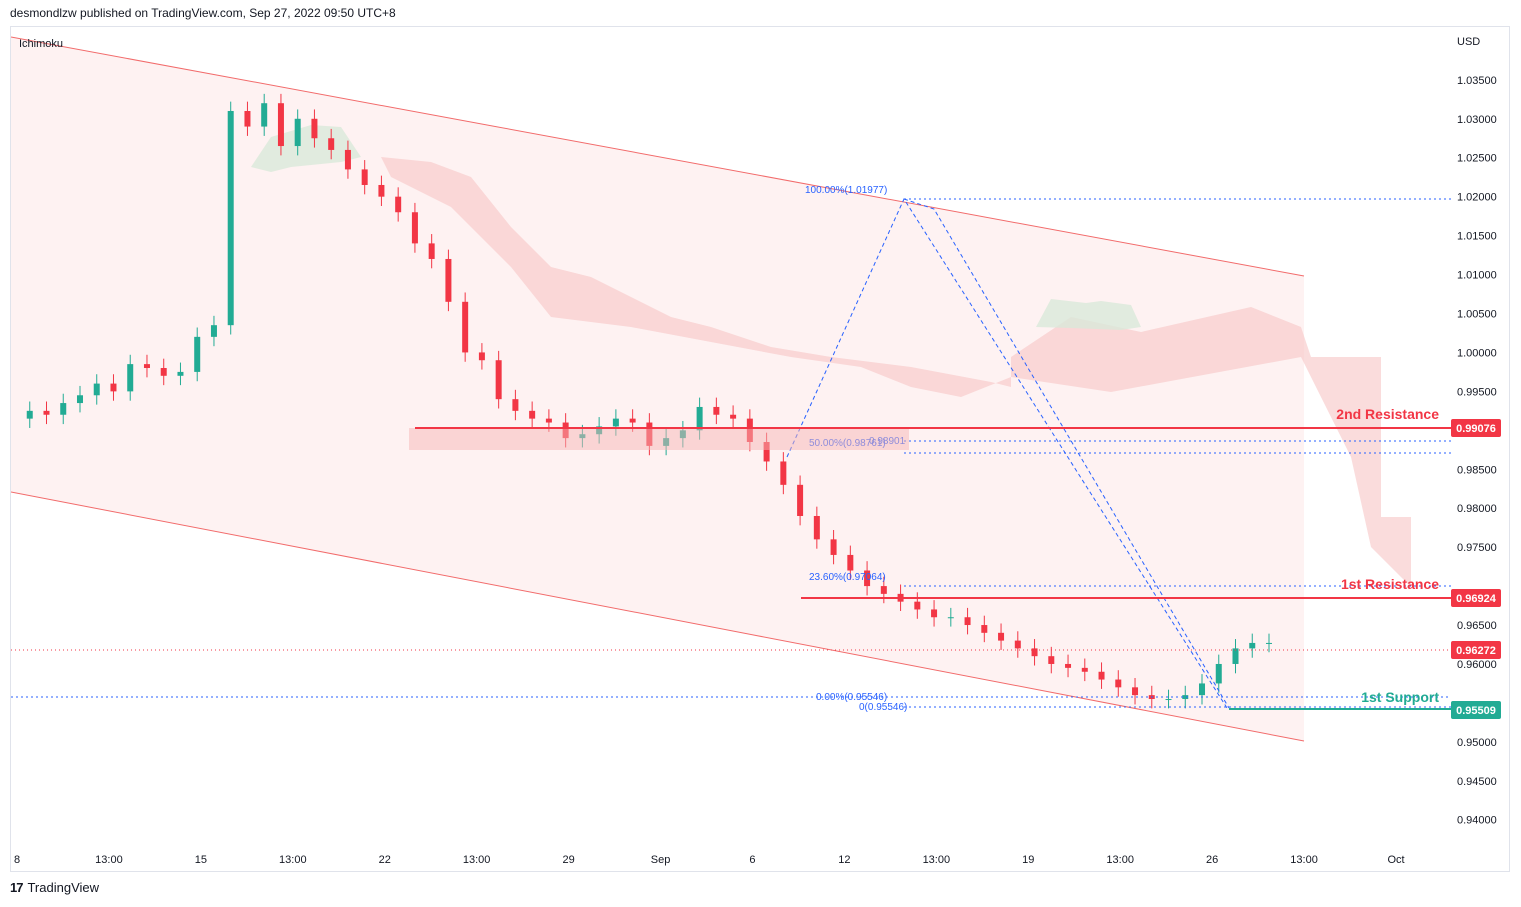  I want to click on tradingview-logo-icon: 17, so click(17, 887).